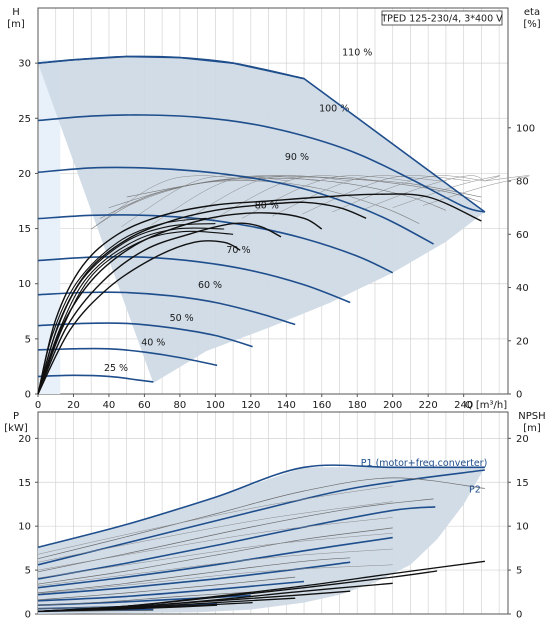 This screenshot has height=630, width=554. Describe the element at coordinates (73, 405) in the screenshot. I see `x-tick-label: 20` at that location.